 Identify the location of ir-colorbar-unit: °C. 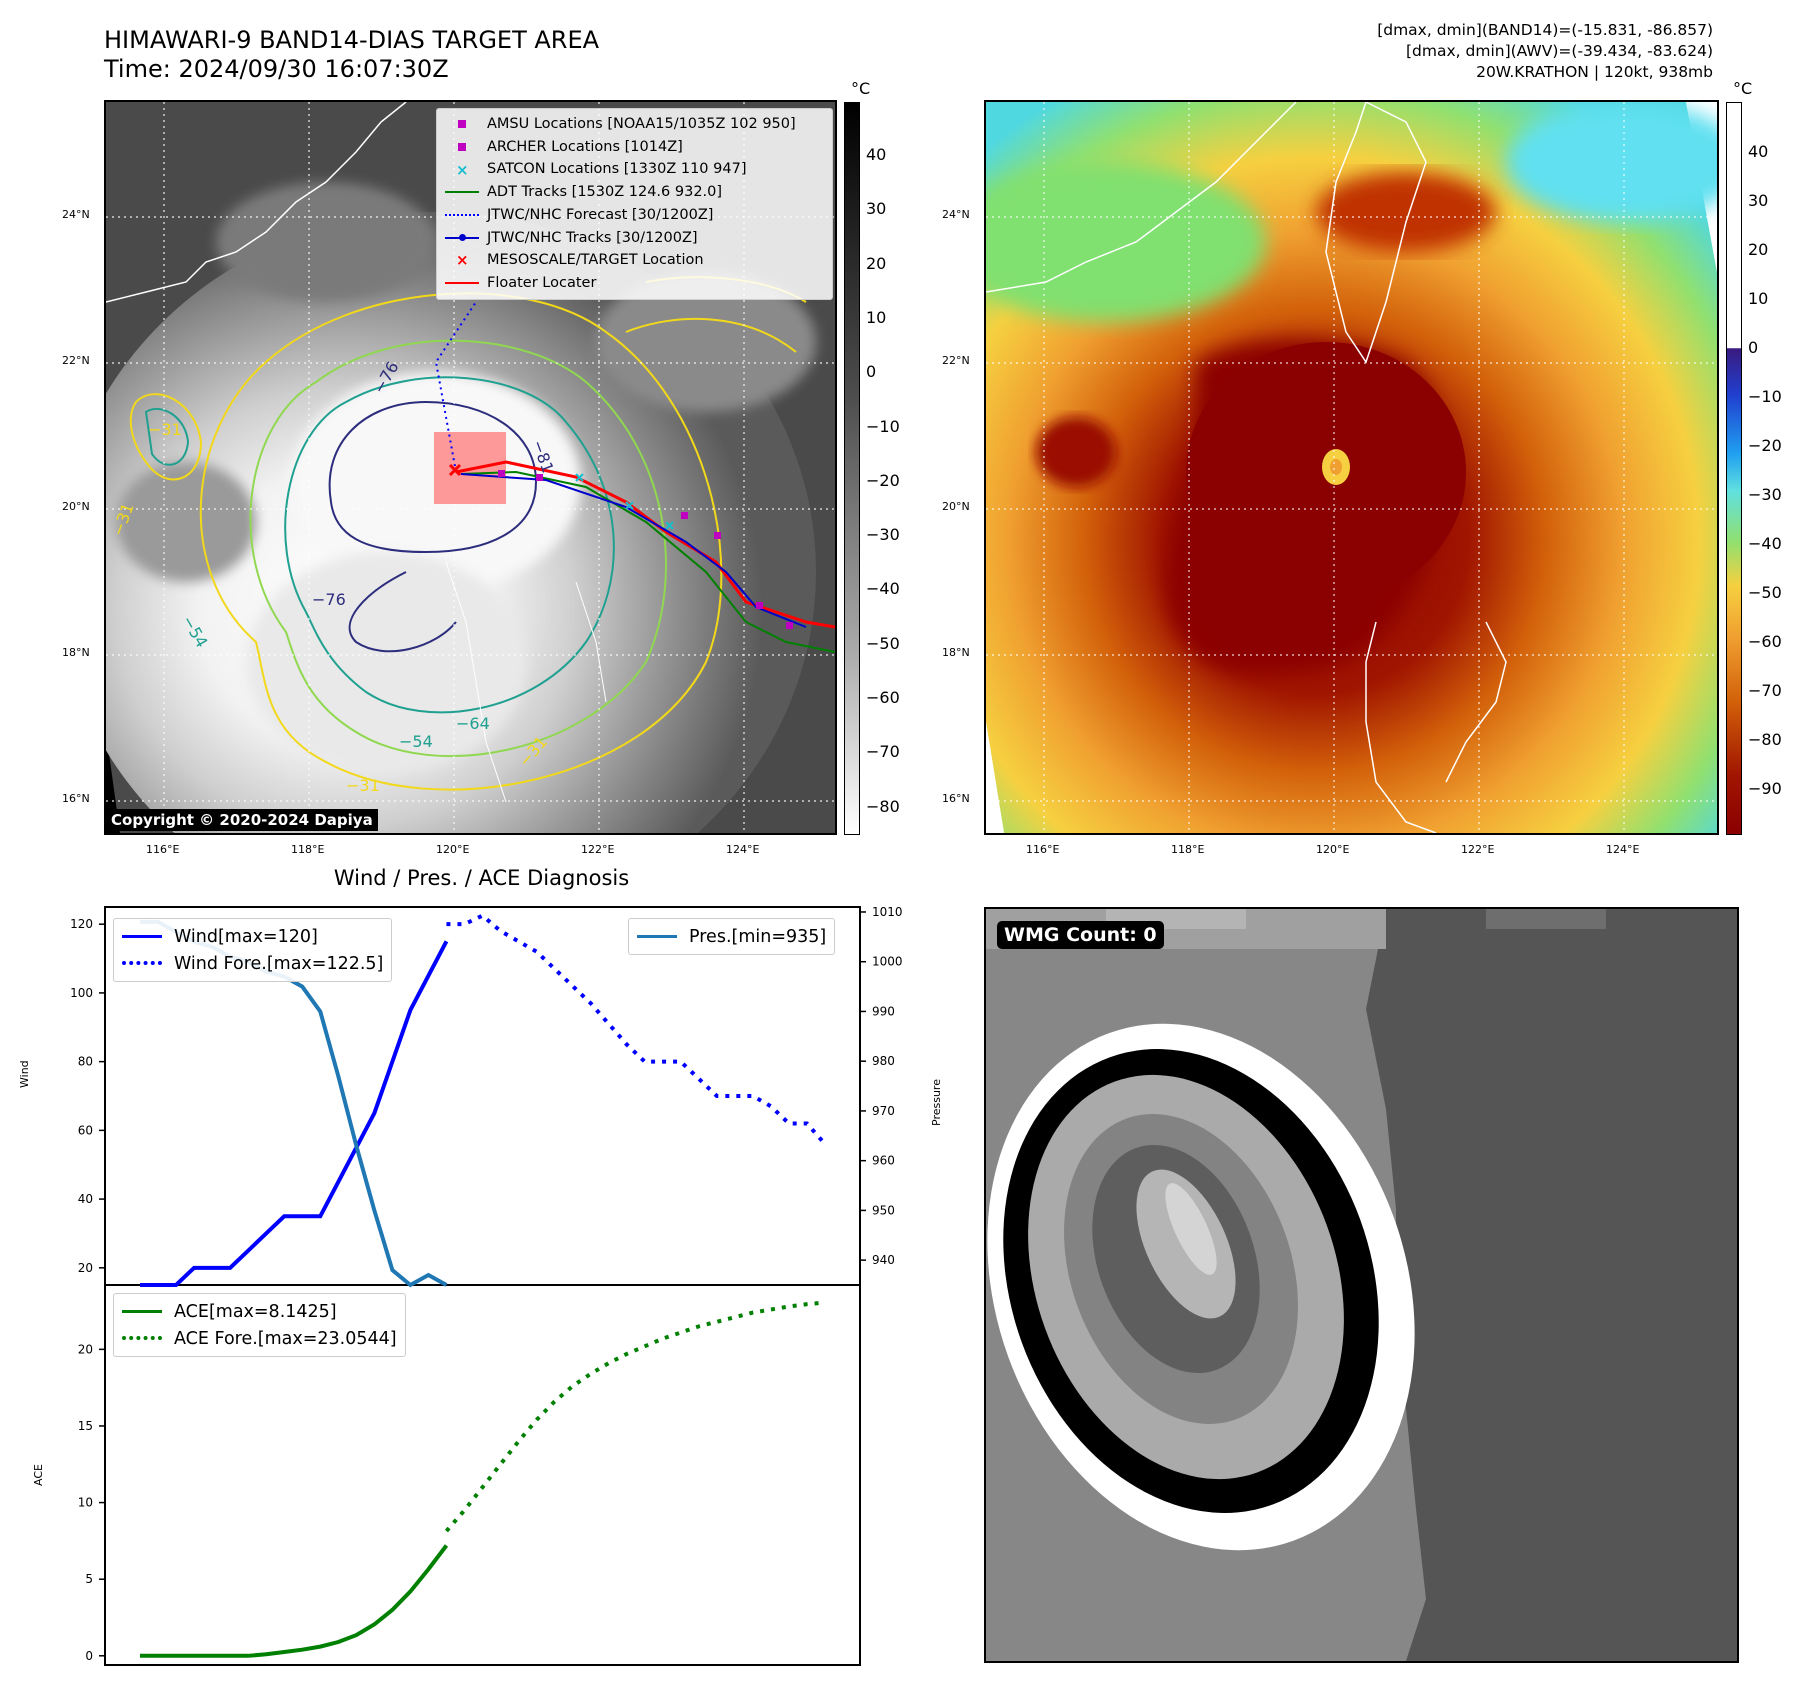
(861, 88).